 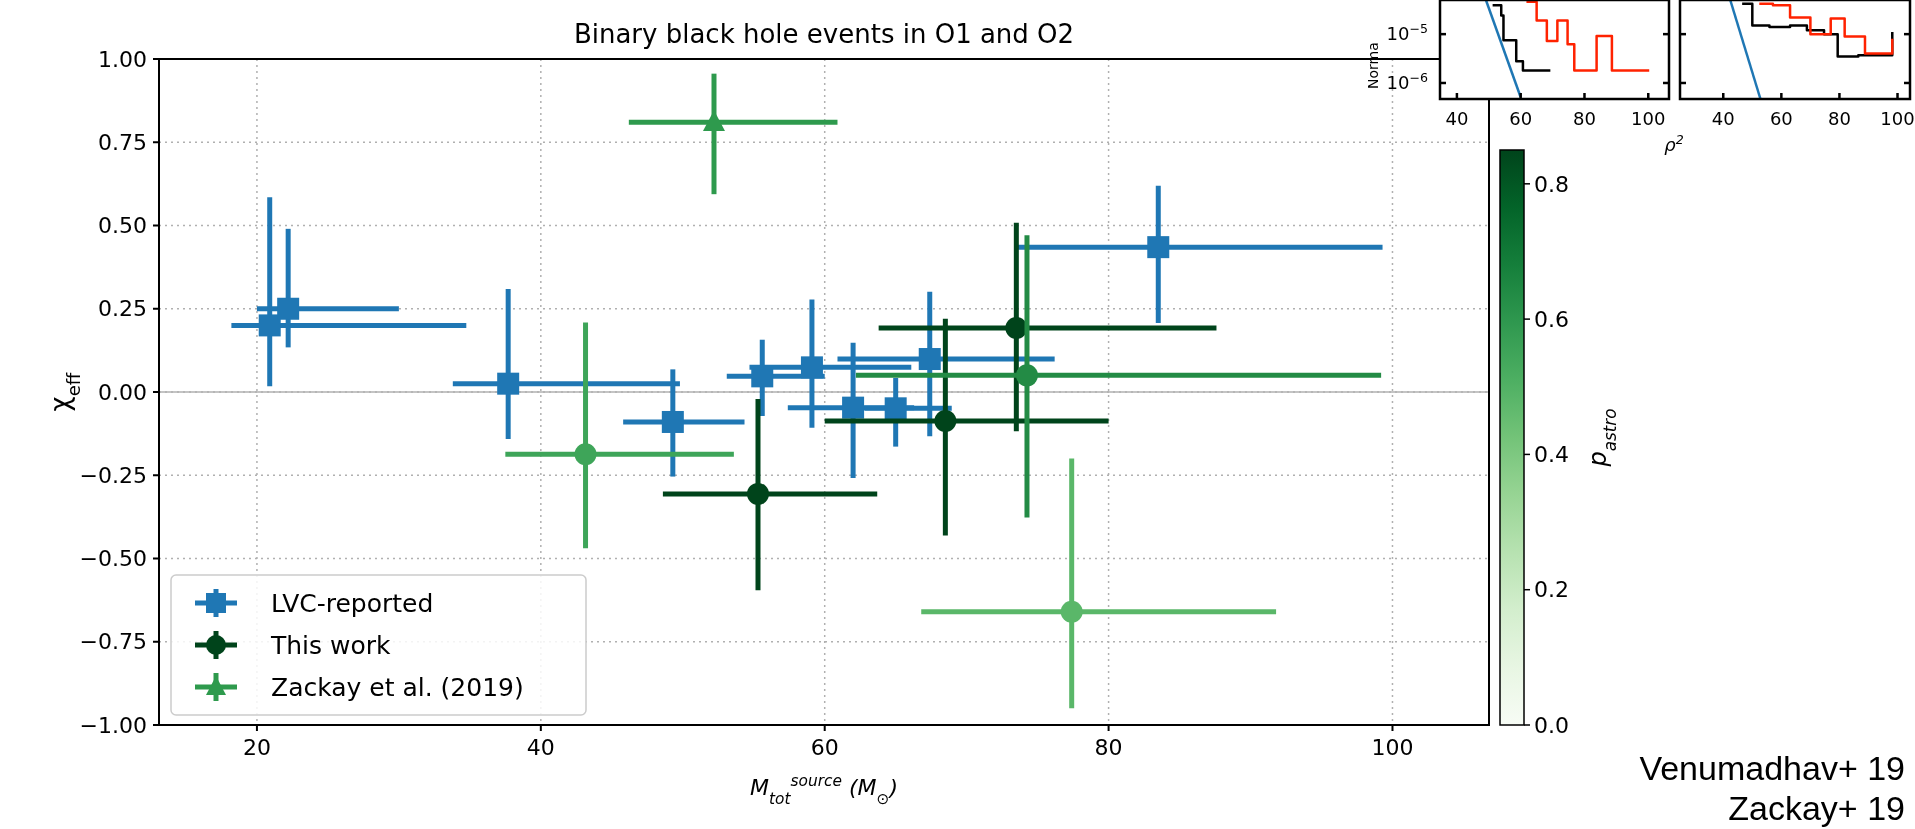 What do you see at coordinates (1407, 81) in the screenshot?
I see `y-tick-label: 10$^{−6}$` at bounding box center [1407, 81].